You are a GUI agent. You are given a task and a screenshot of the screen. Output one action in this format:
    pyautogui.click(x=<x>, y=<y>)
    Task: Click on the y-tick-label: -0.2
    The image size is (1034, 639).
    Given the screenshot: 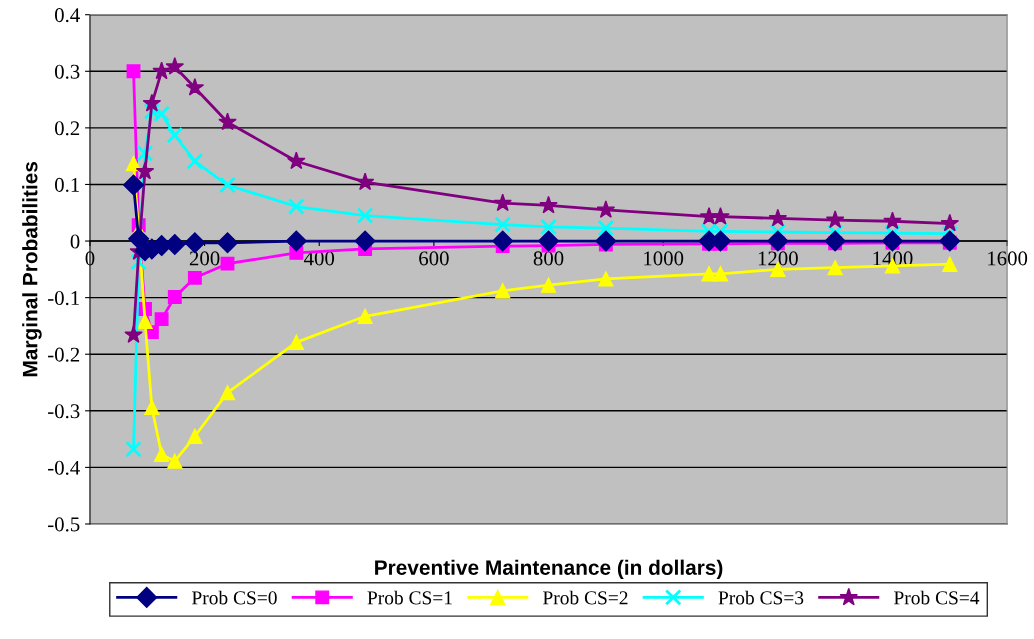 What is the action you would take?
    pyautogui.click(x=64, y=354)
    